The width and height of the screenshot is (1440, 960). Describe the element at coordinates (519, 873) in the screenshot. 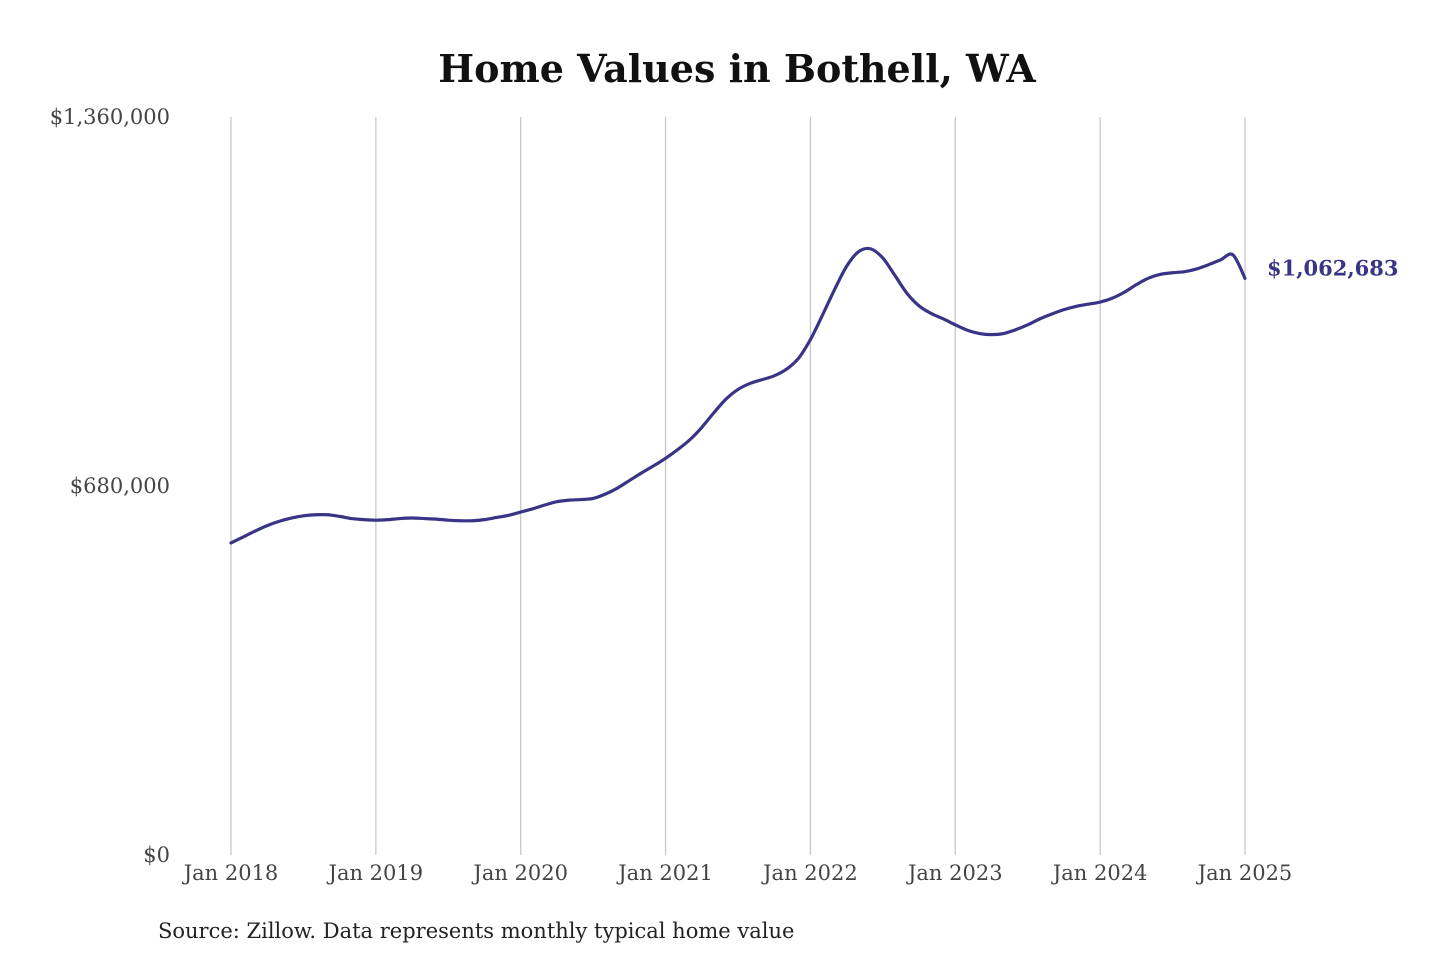

I see `x-tick-label: Jan 2020` at that location.